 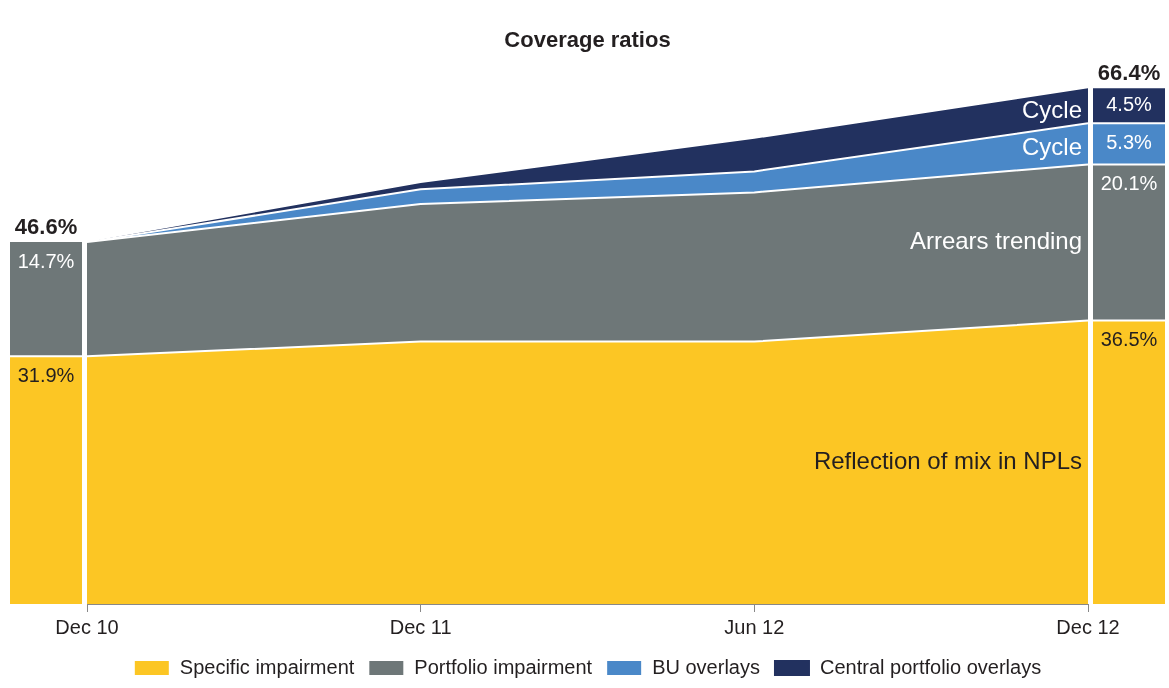 What do you see at coordinates (503, 666) in the screenshot?
I see `legend-label: Portfolio impairment` at bounding box center [503, 666].